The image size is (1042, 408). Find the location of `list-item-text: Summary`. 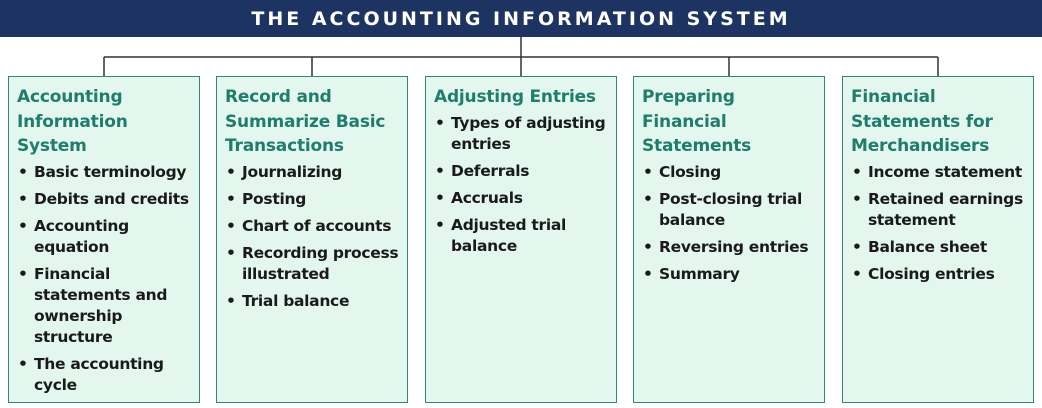

list-item-text: Summary is located at coordinates (699, 273).